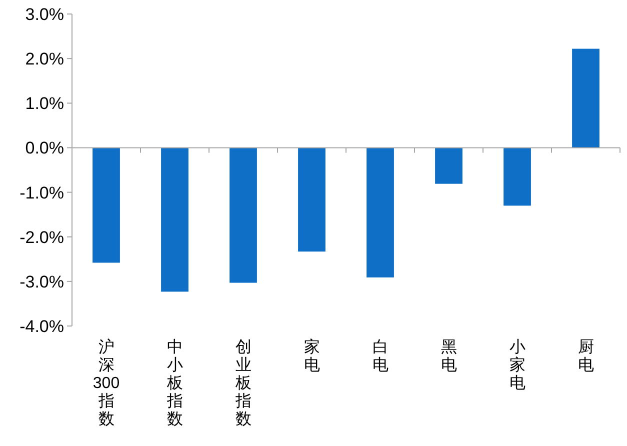  What do you see at coordinates (44, 104) in the screenshot?
I see `y-tick-label: 1.0%` at bounding box center [44, 104].